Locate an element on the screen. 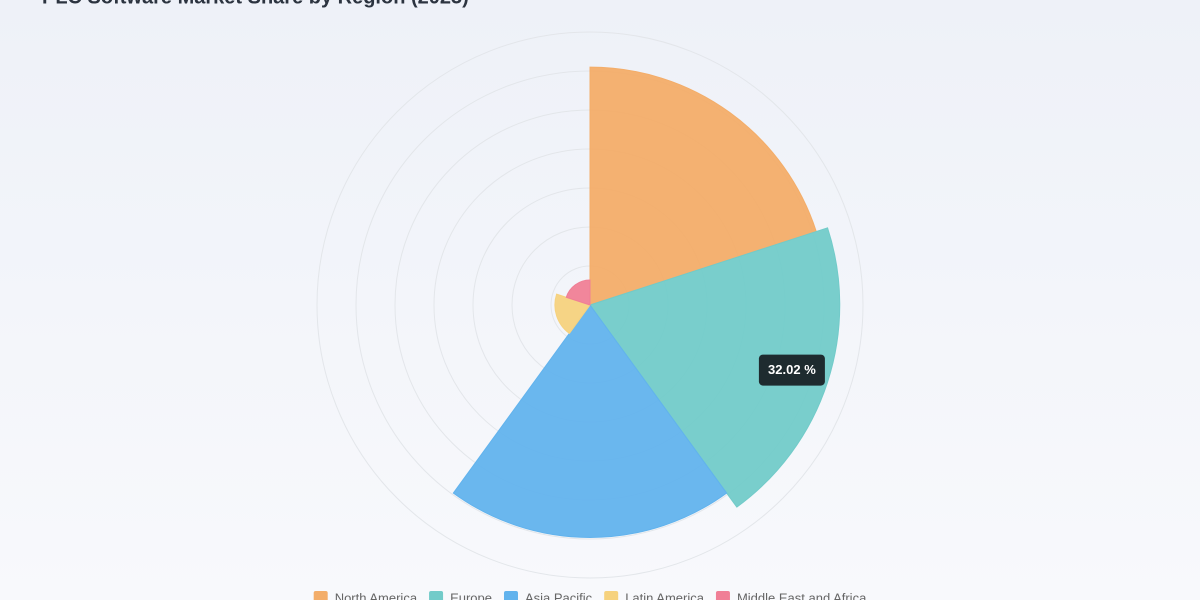 The image size is (1200, 600). legend-label: Latin America is located at coordinates (665, 595).